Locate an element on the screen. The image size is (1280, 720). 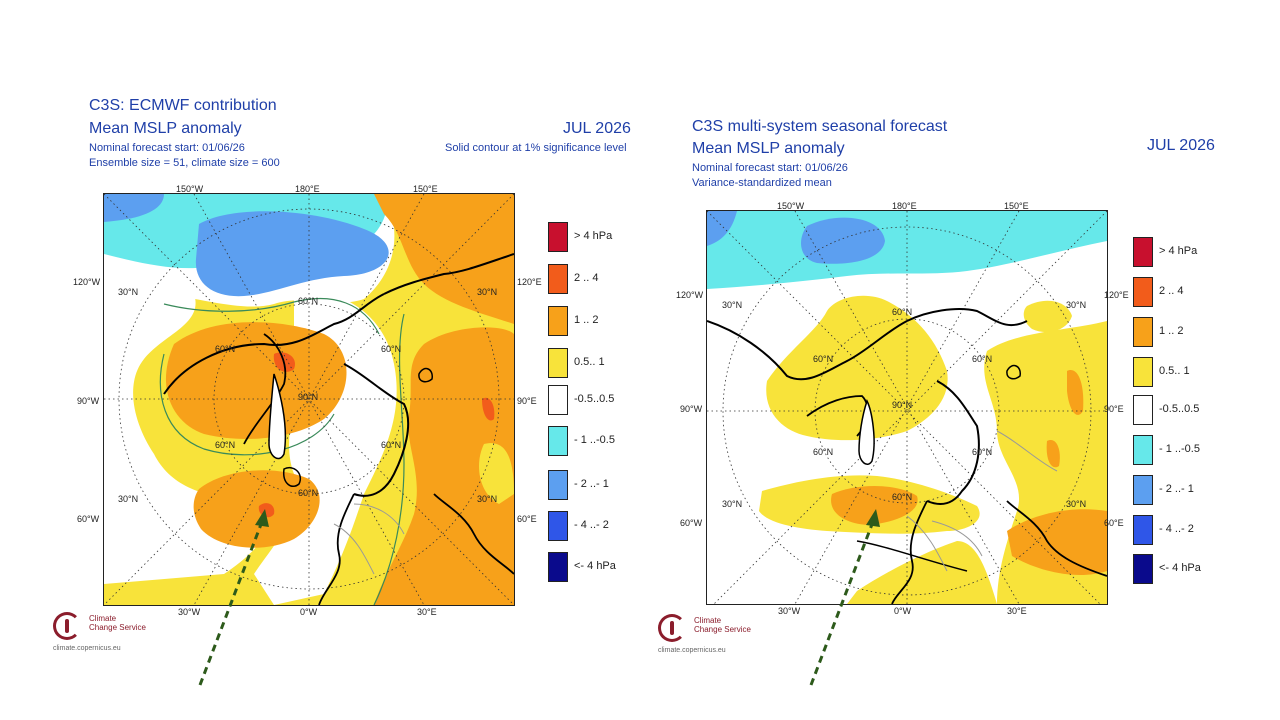
right-label-lat30-b: 30°N is located at coordinates (1076, 305).